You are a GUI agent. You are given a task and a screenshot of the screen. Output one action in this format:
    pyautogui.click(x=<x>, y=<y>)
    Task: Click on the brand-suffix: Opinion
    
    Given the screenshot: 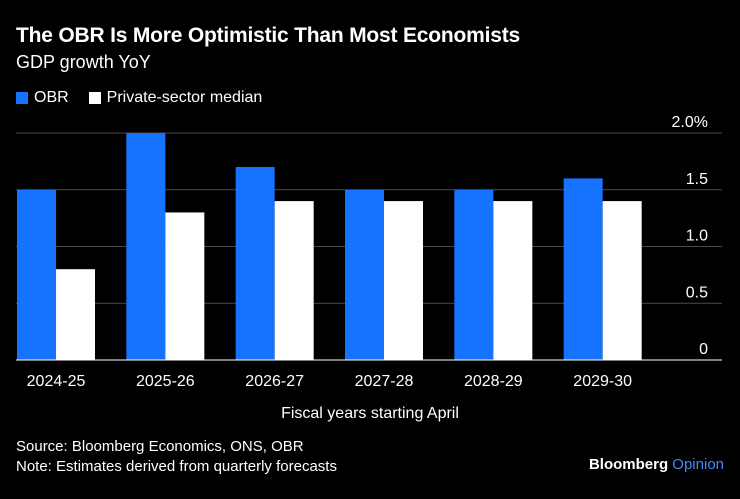 What is the action you would take?
    pyautogui.click(x=698, y=464)
    